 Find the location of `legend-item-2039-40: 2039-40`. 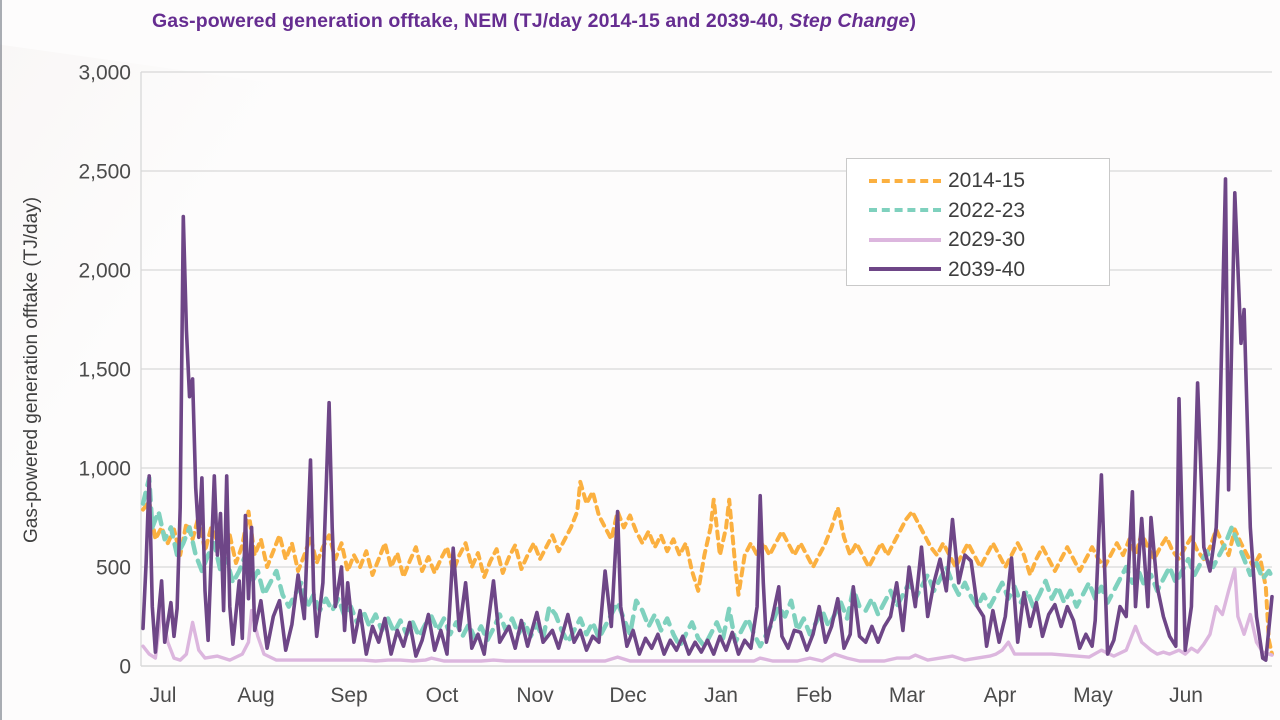

legend-item-2039-40: 2039-40 is located at coordinates (978, 270).